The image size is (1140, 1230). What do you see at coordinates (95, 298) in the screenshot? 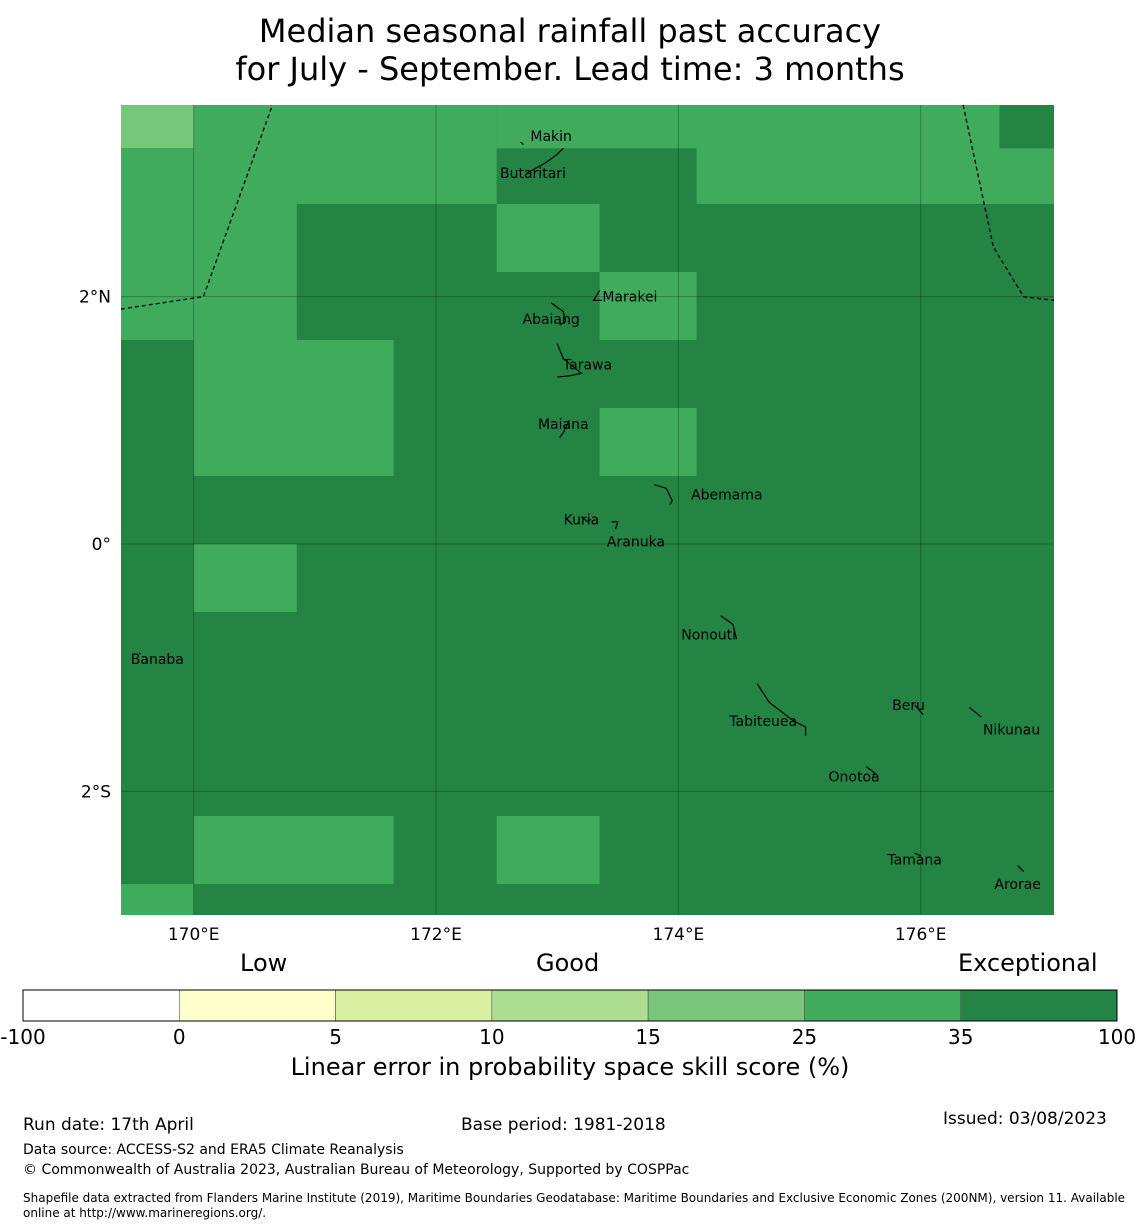
I see `lat-tick-label: 2°N` at bounding box center [95, 298].